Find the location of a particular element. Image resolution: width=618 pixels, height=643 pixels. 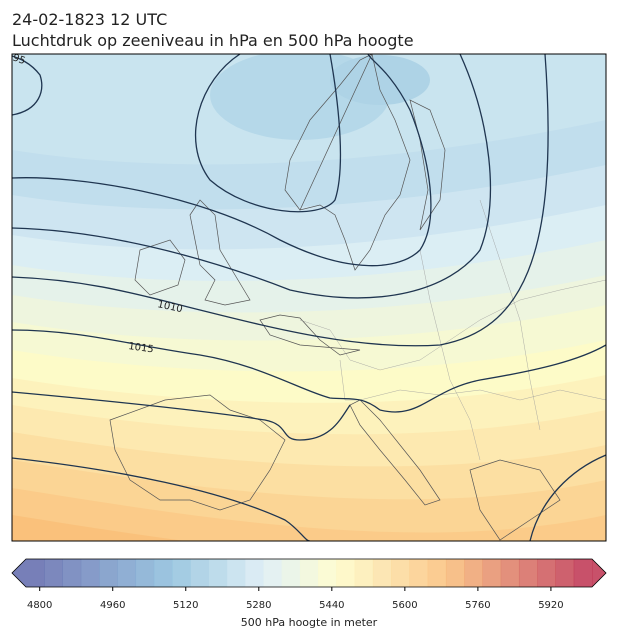

colorbar-tick-label: 5760 is located at coordinates (477, 605).